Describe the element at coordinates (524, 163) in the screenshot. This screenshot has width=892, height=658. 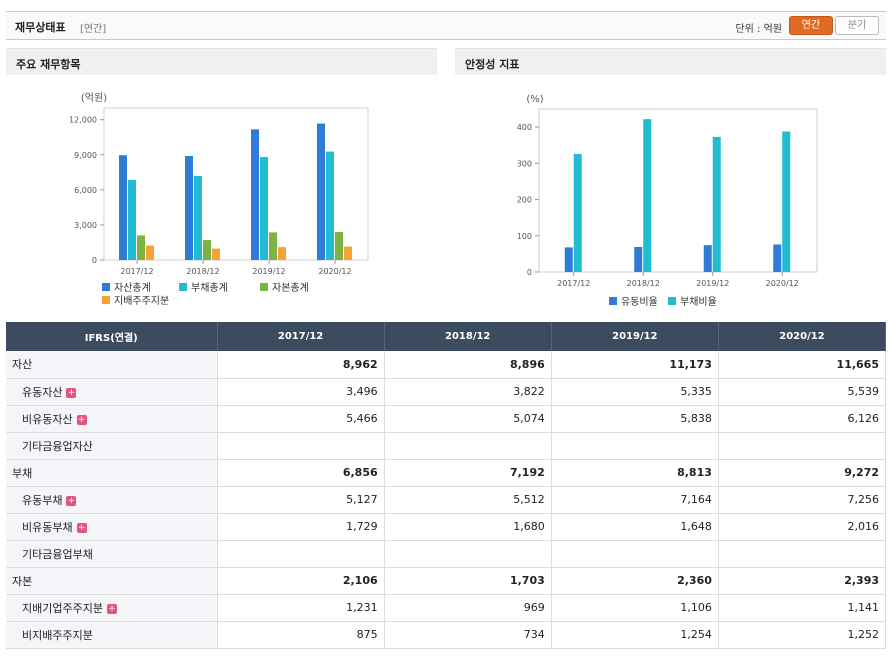
I see `y-tick-label: 300` at that location.